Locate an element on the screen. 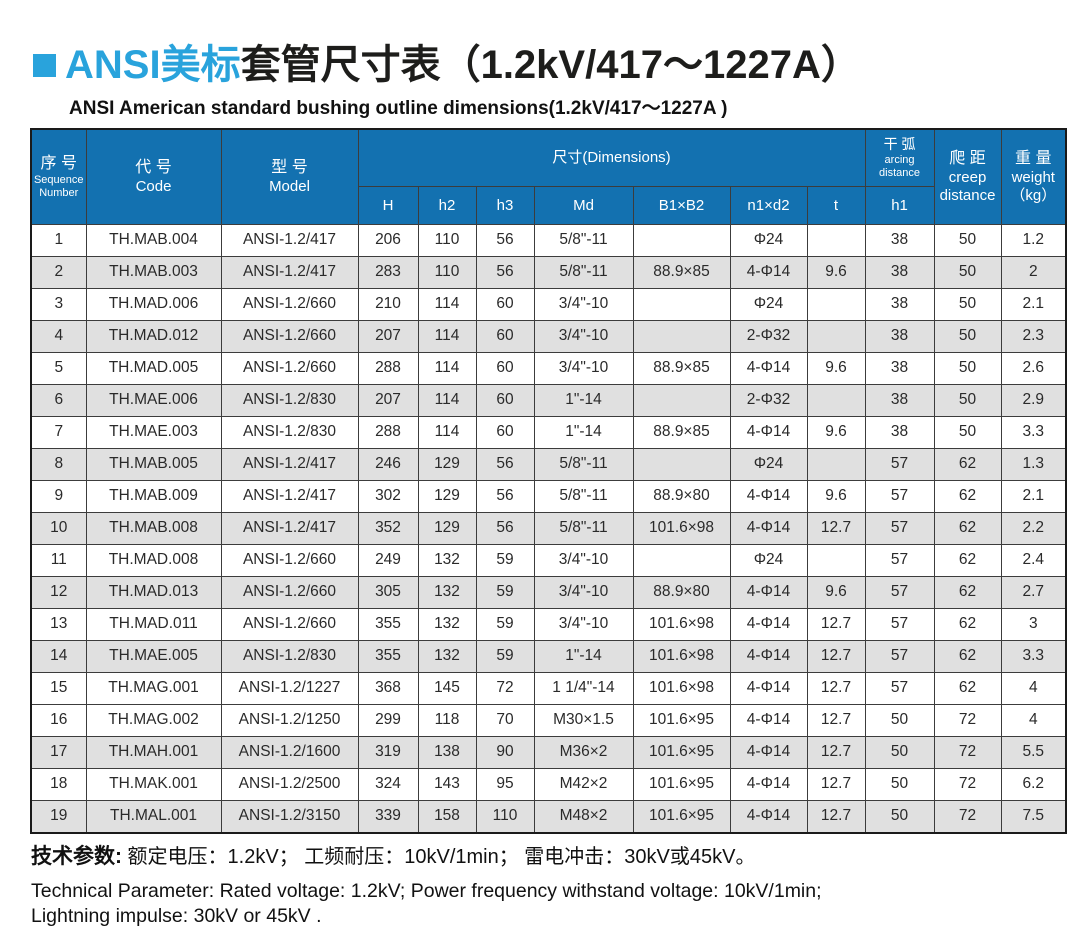 The width and height of the screenshot is (1092, 952). table-cell: 7.5 is located at coordinates (1033, 816).